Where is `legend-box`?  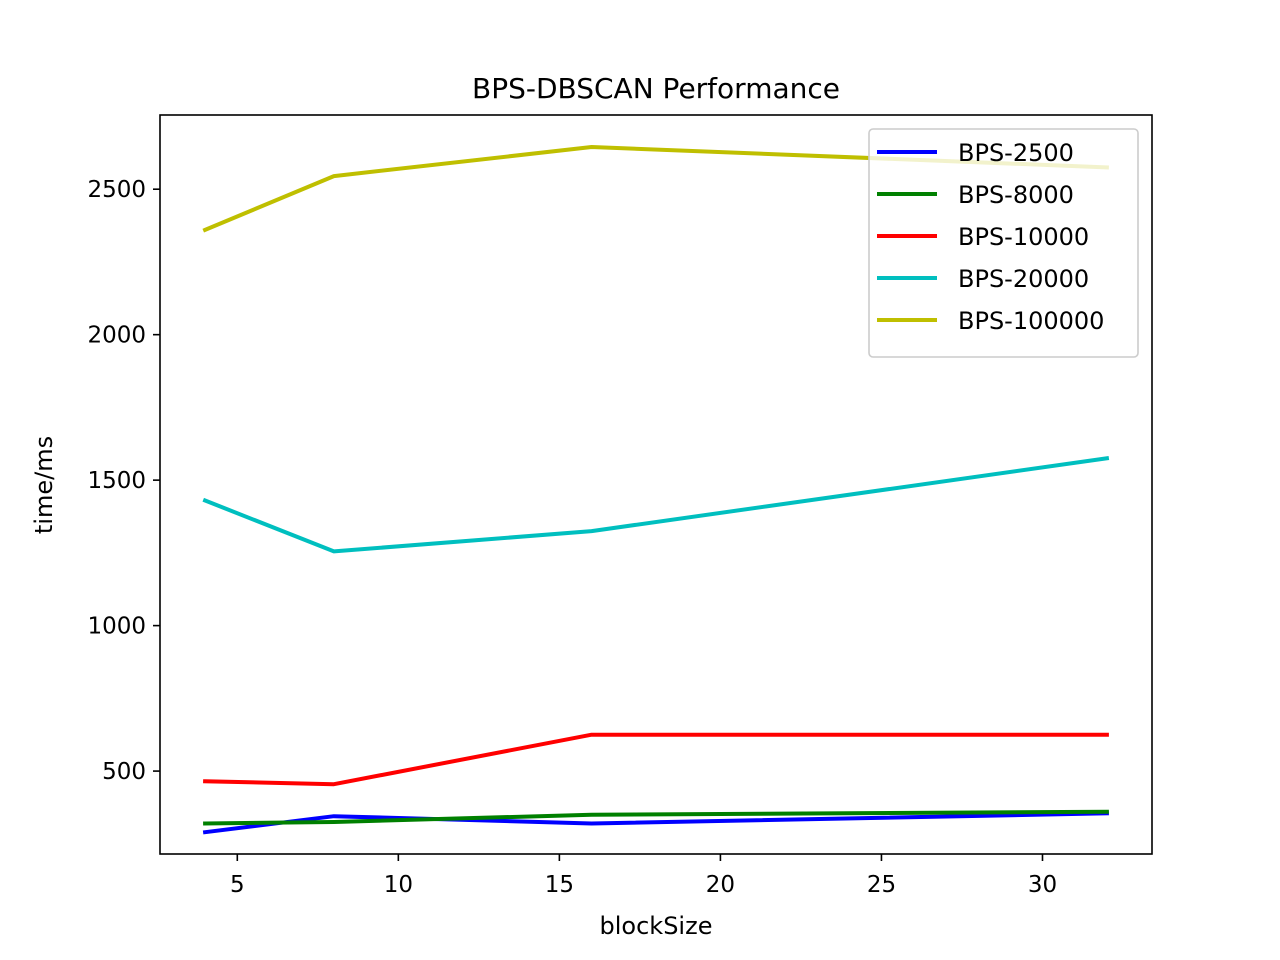 legend-box is located at coordinates (1003, 243).